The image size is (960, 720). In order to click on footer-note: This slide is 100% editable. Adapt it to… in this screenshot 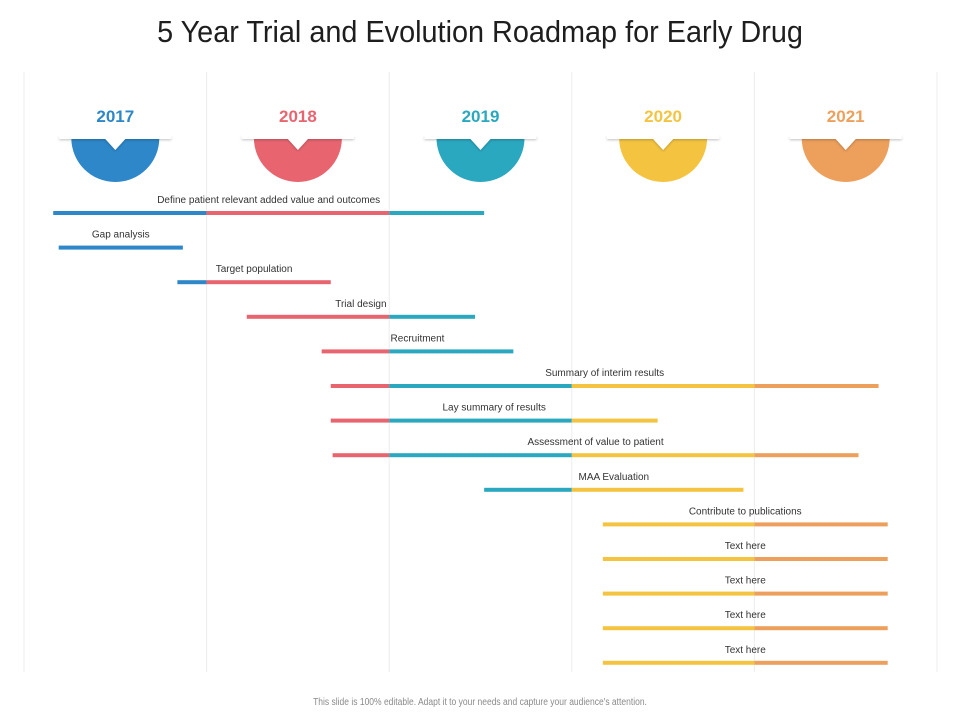, I will do `click(480, 702)`.